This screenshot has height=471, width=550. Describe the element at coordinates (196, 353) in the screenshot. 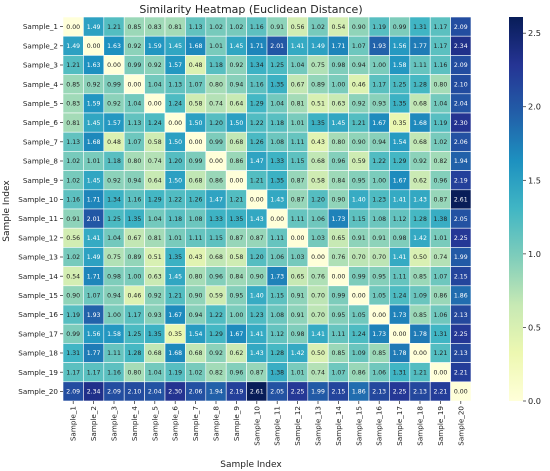

I see `cell-value-label: 0.68` at that location.